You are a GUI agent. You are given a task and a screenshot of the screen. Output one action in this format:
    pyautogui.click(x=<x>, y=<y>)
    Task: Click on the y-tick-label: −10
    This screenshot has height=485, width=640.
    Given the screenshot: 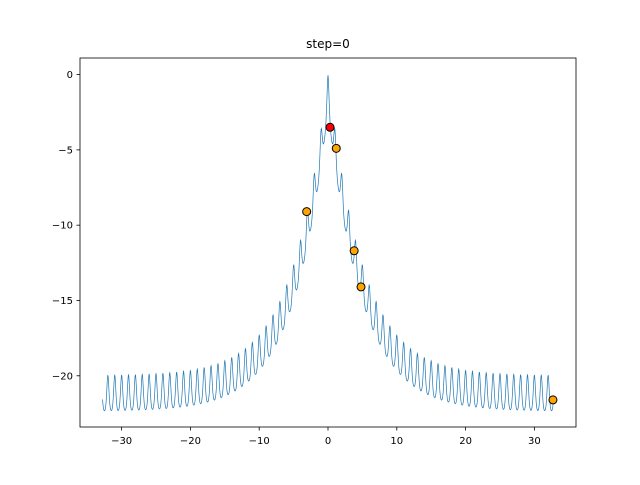 What is the action you would take?
    pyautogui.click(x=62, y=226)
    